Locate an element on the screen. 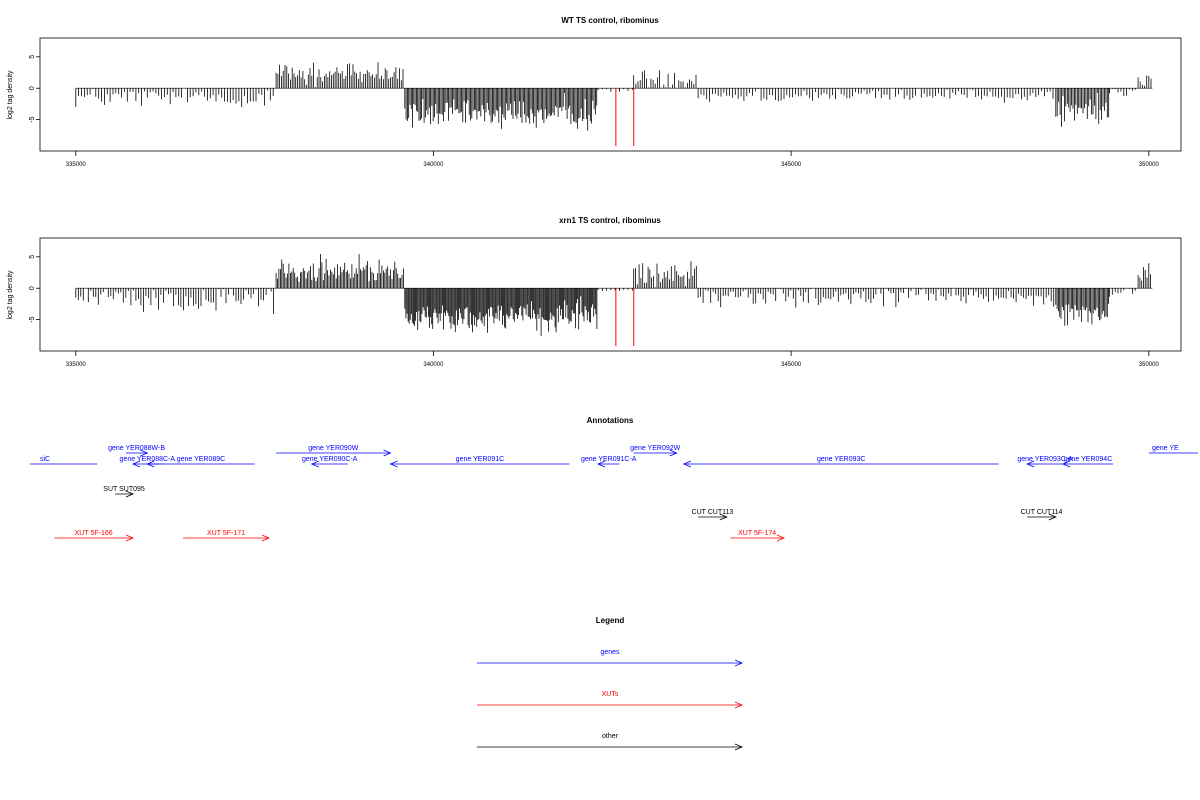 Image resolution: width=1200 pixels, height=800 pixels. feature-gene: gene YER090C-A is located at coordinates (330, 462).